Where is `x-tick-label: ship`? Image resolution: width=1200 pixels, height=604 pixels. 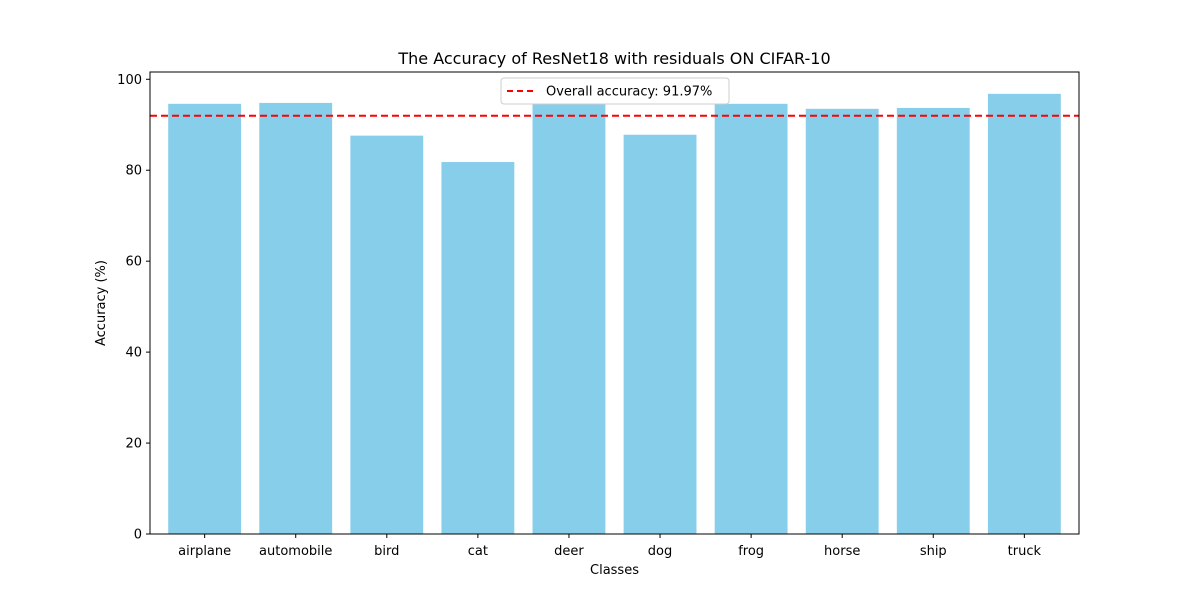
x-tick-label: ship is located at coordinates (933, 551).